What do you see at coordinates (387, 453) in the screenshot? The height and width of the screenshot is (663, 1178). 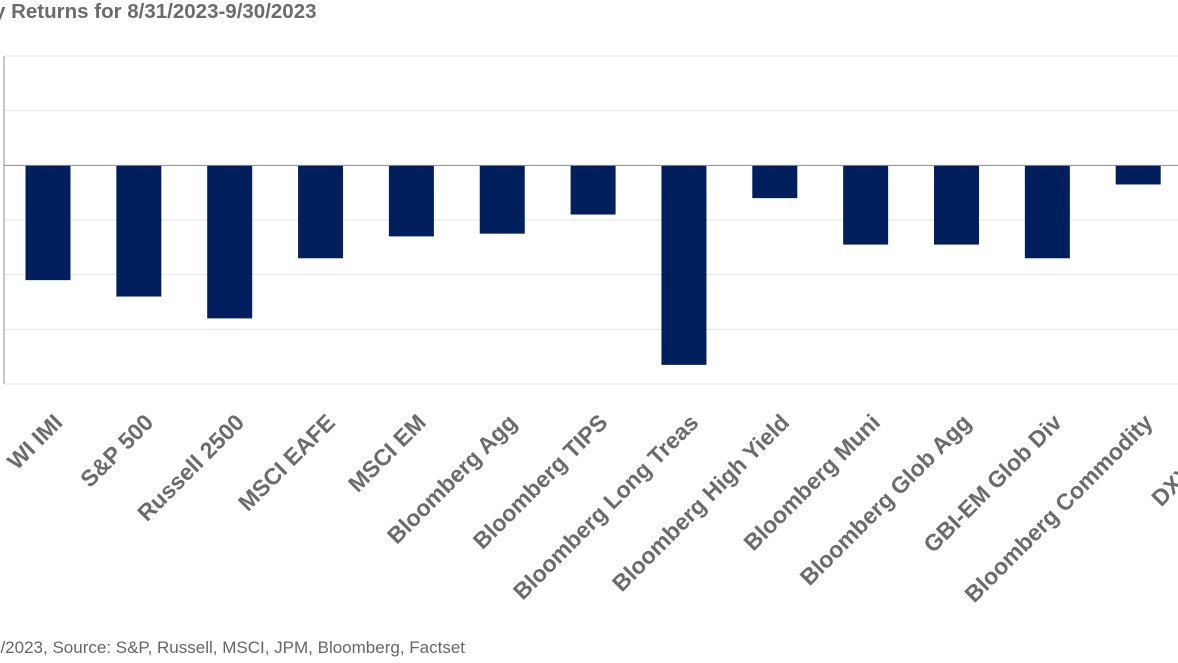 I see `category-label: MSCI EM` at bounding box center [387, 453].